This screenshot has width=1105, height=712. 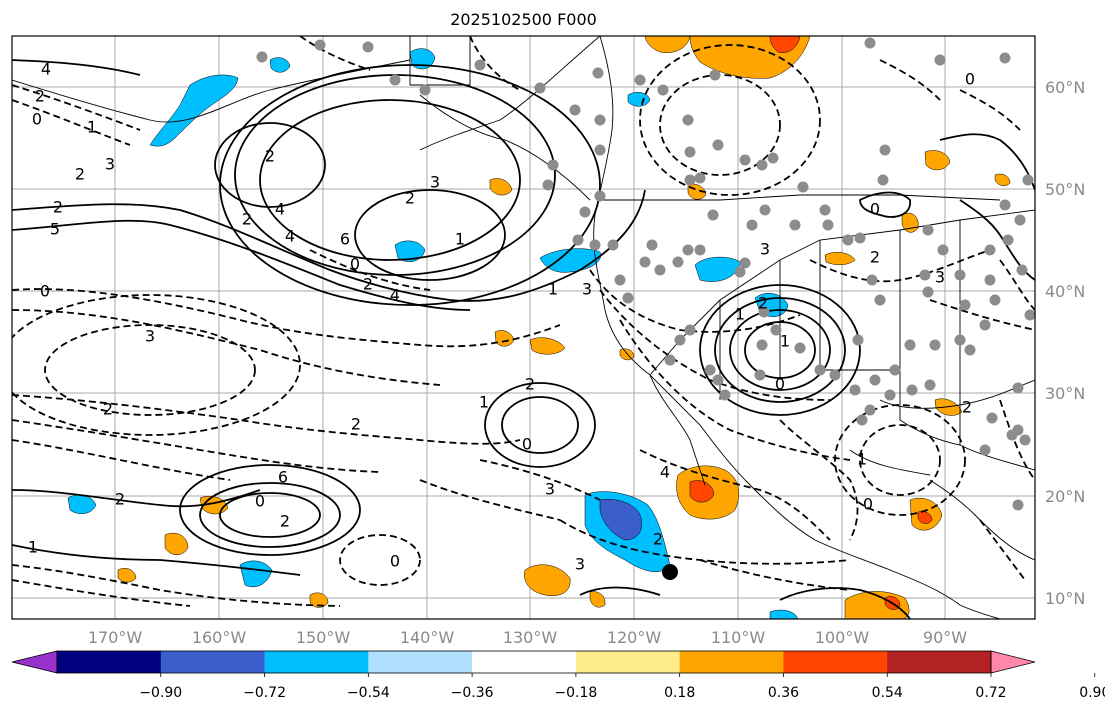 I want to click on longitude-label: 130°W, so click(x=530, y=637).